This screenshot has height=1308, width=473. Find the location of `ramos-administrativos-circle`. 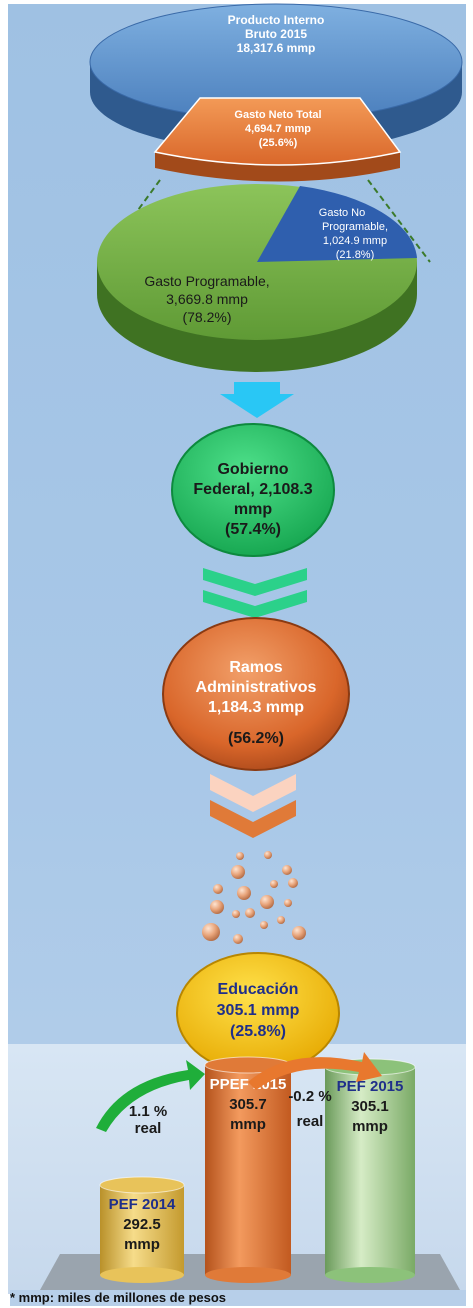

ramos-administrativos-circle is located at coordinates (256, 694).